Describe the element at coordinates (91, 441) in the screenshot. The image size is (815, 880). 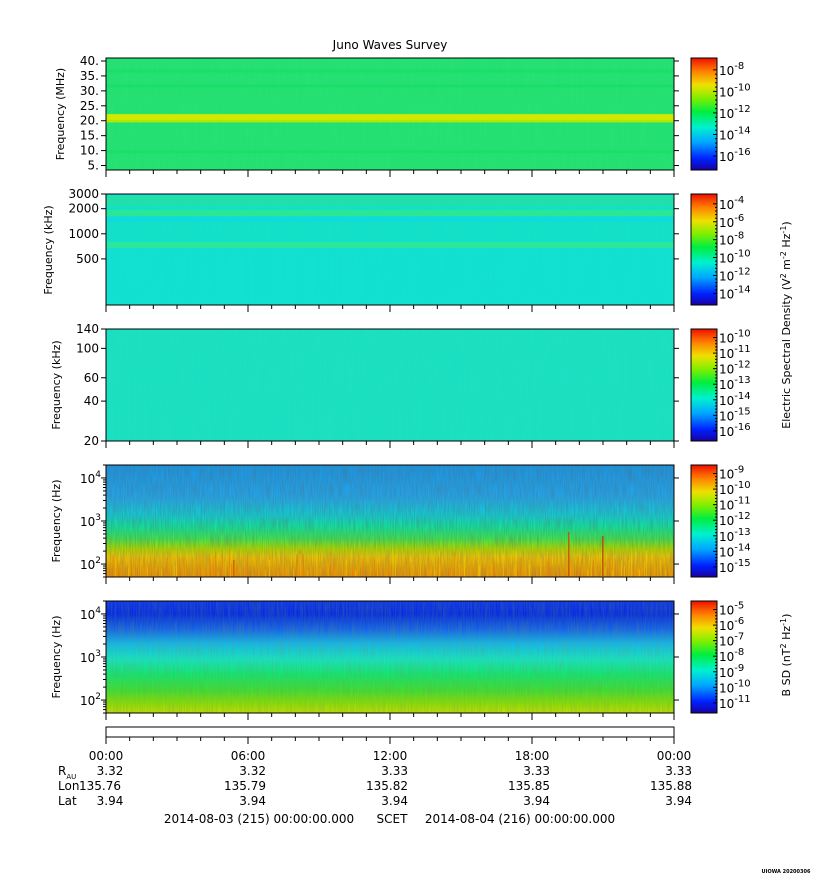
I see `ytick-label: 20` at that location.